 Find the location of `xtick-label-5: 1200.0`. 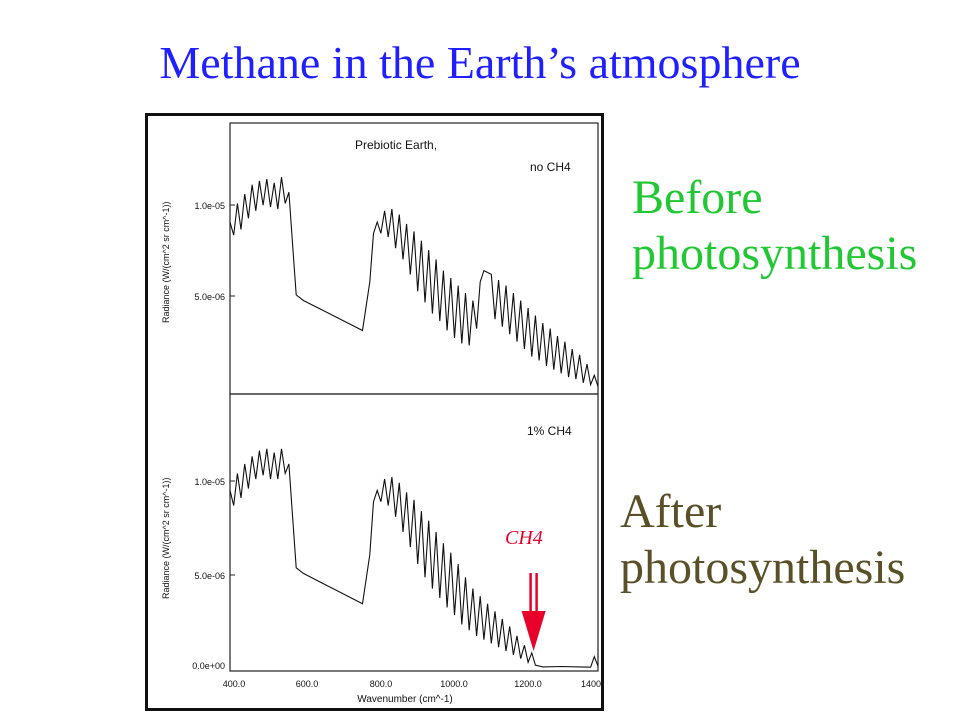

xtick-label-5: 1200.0 is located at coordinates (528, 684).